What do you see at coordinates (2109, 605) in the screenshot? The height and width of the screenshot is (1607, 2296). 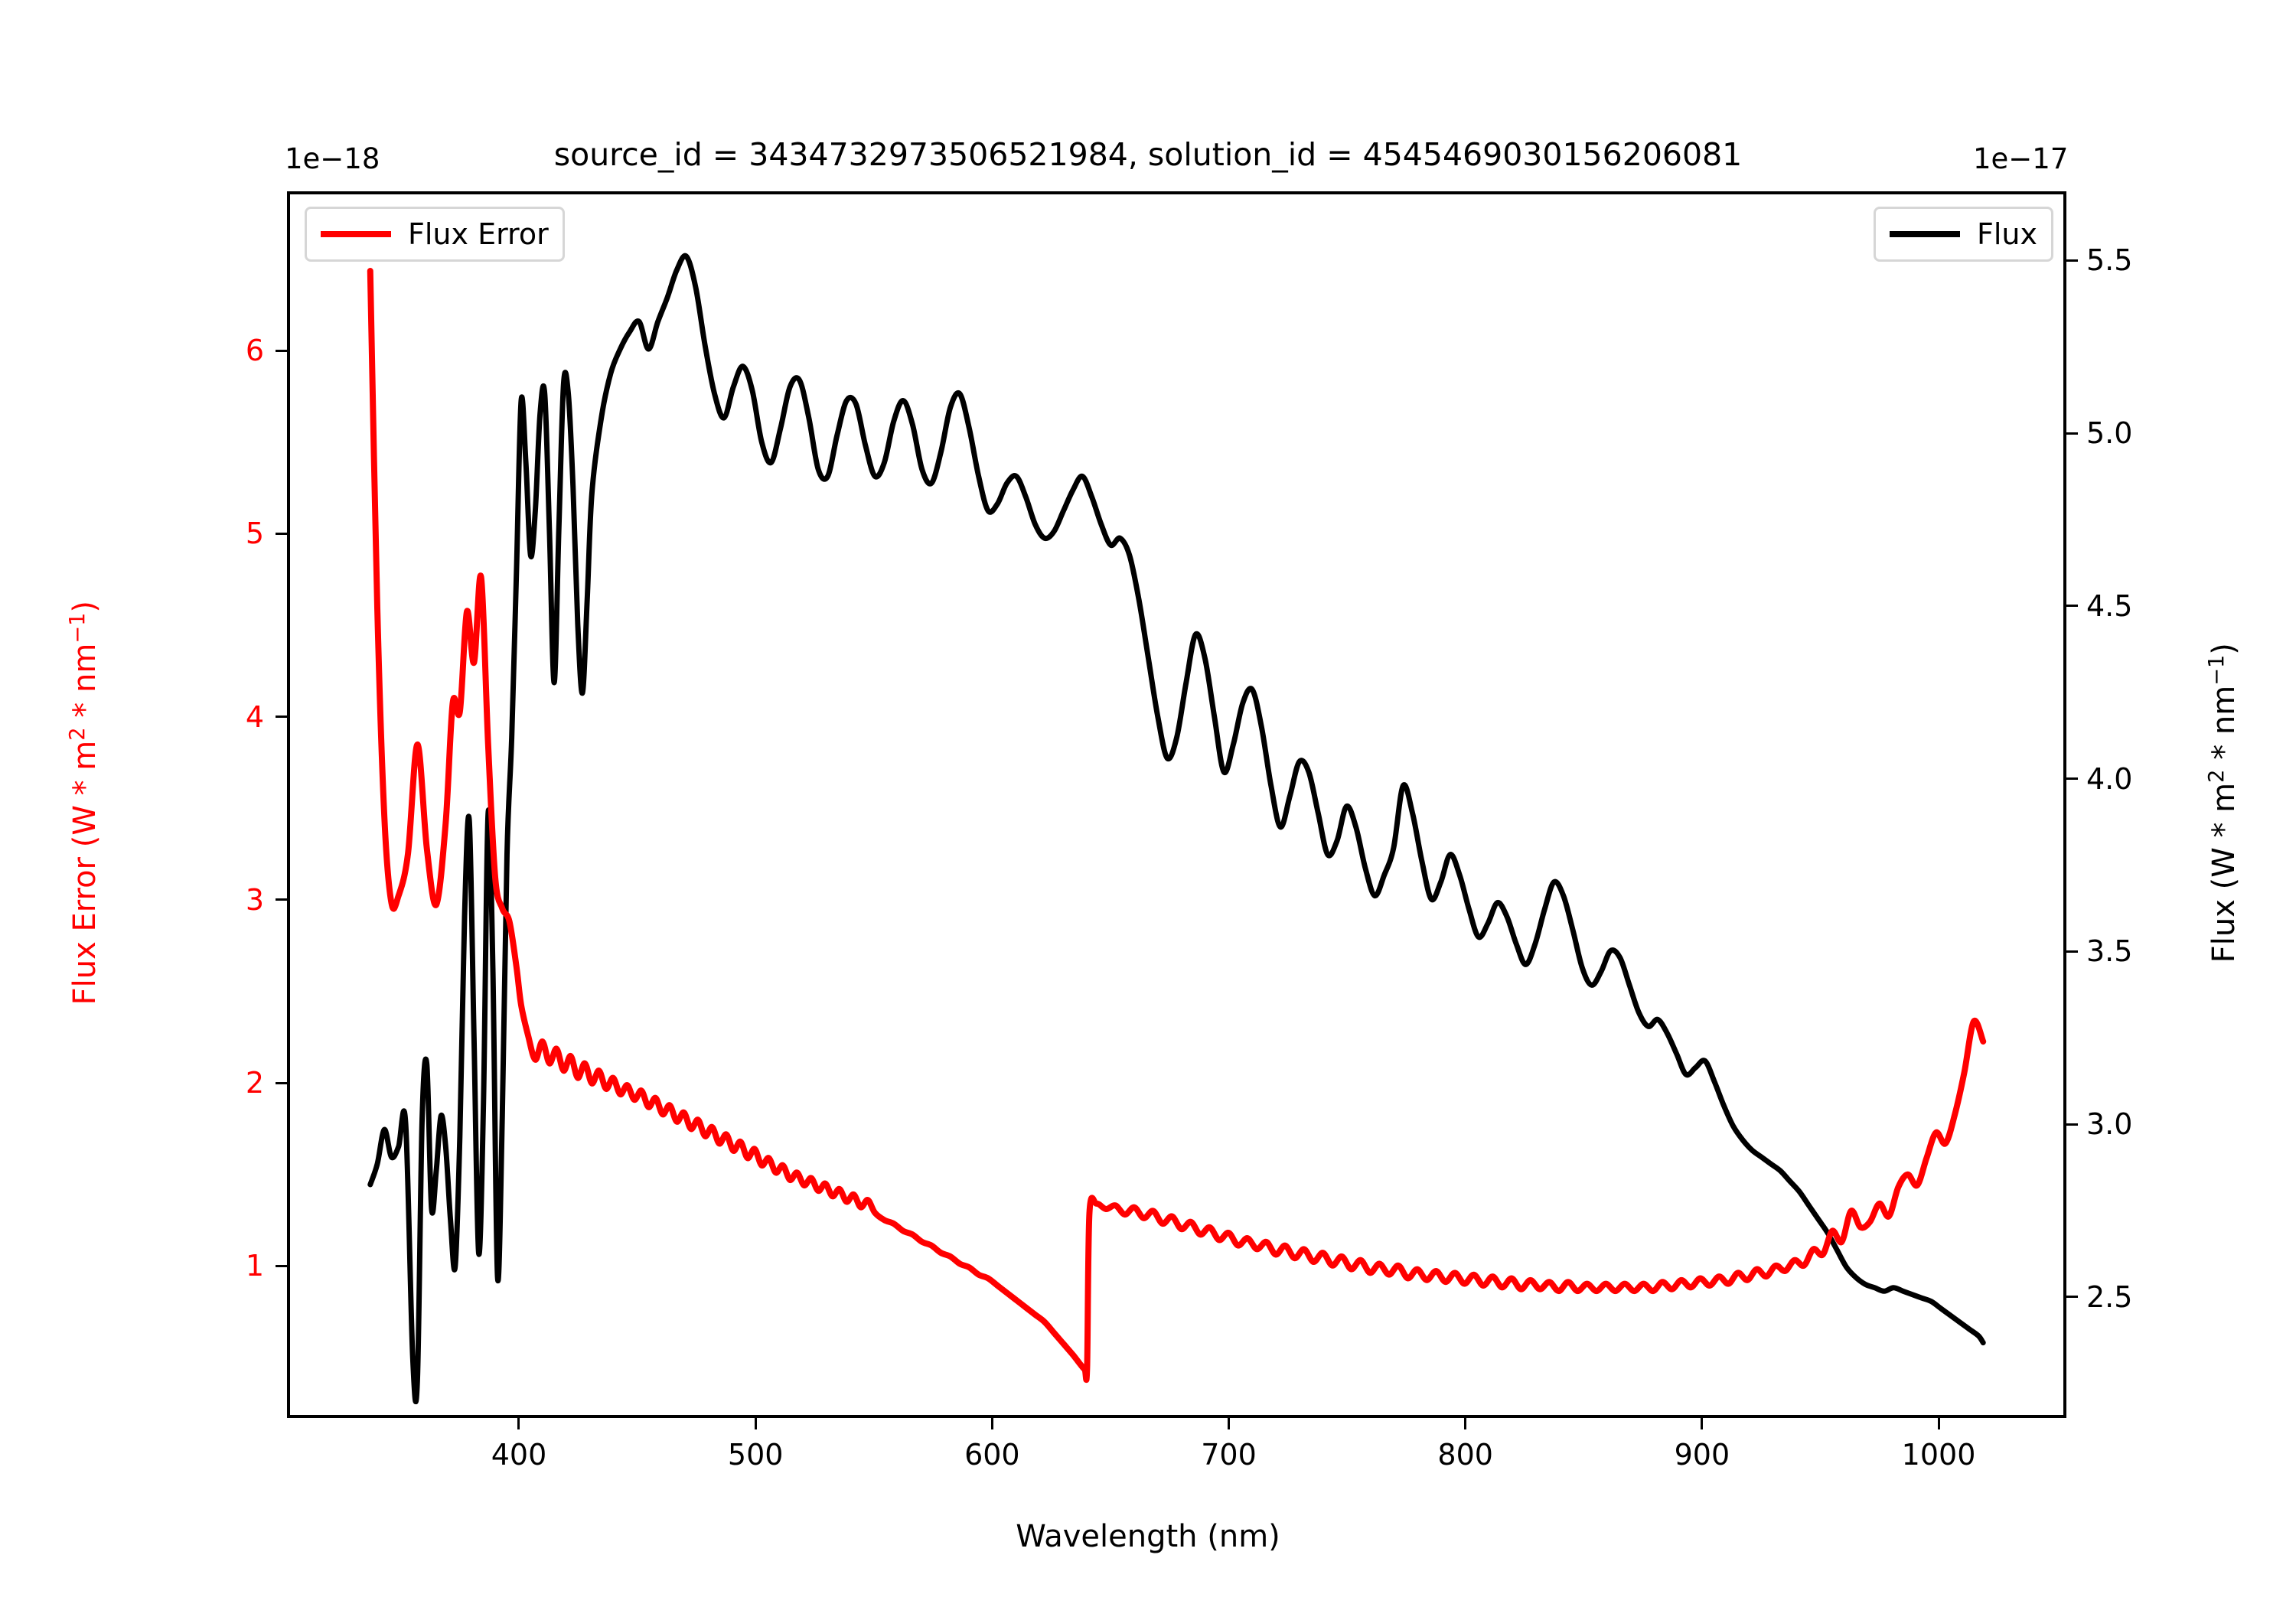 I see `right-y-tick-label: 4.5` at bounding box center [2109, 605].